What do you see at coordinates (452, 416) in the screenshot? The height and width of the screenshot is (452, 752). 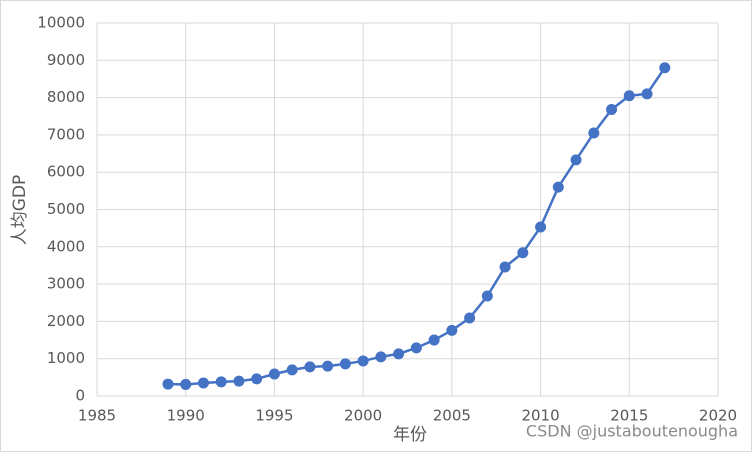 I see `x-tick-label: 2005` at bounding box center [452, 416].